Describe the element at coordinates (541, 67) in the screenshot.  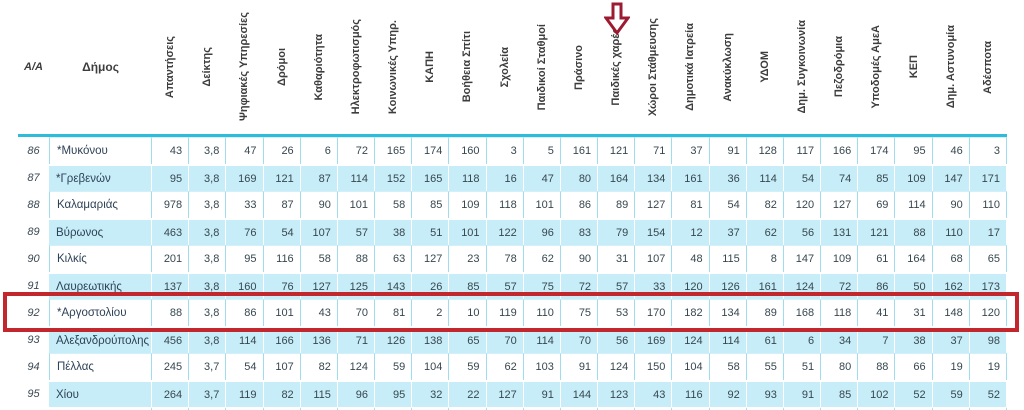
I see `column-header-label: Παιδικοί Σταθμοί` at that location.